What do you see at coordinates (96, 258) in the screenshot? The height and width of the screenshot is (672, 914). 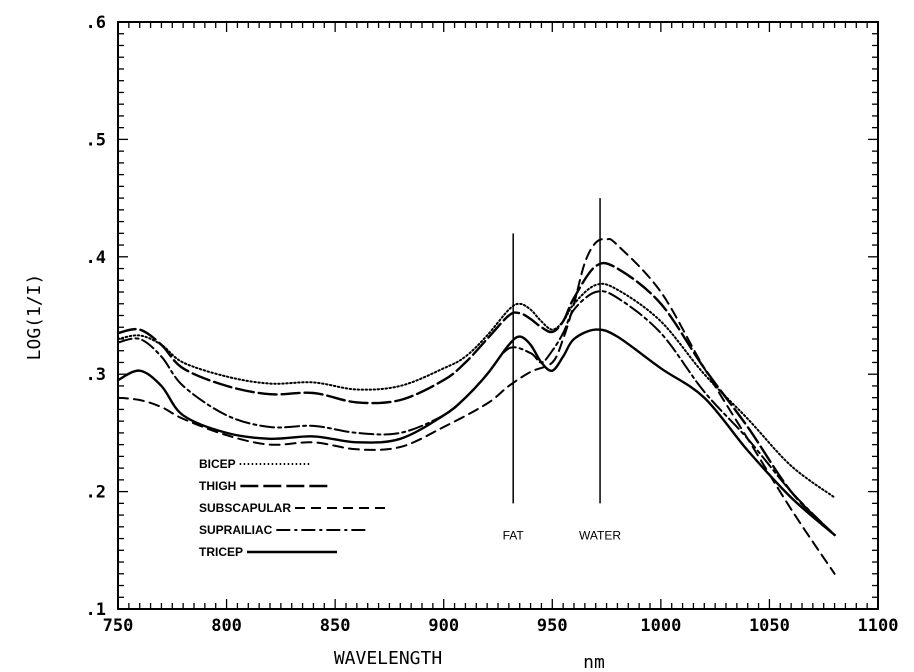 I see `y-tick-label: .4` at bounding box center [96, 258].